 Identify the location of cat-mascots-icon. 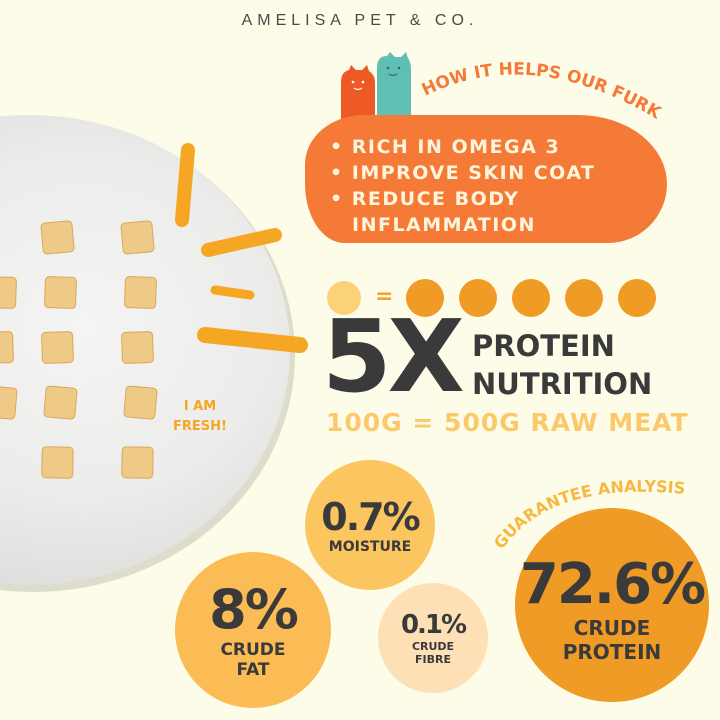
(376, 86).